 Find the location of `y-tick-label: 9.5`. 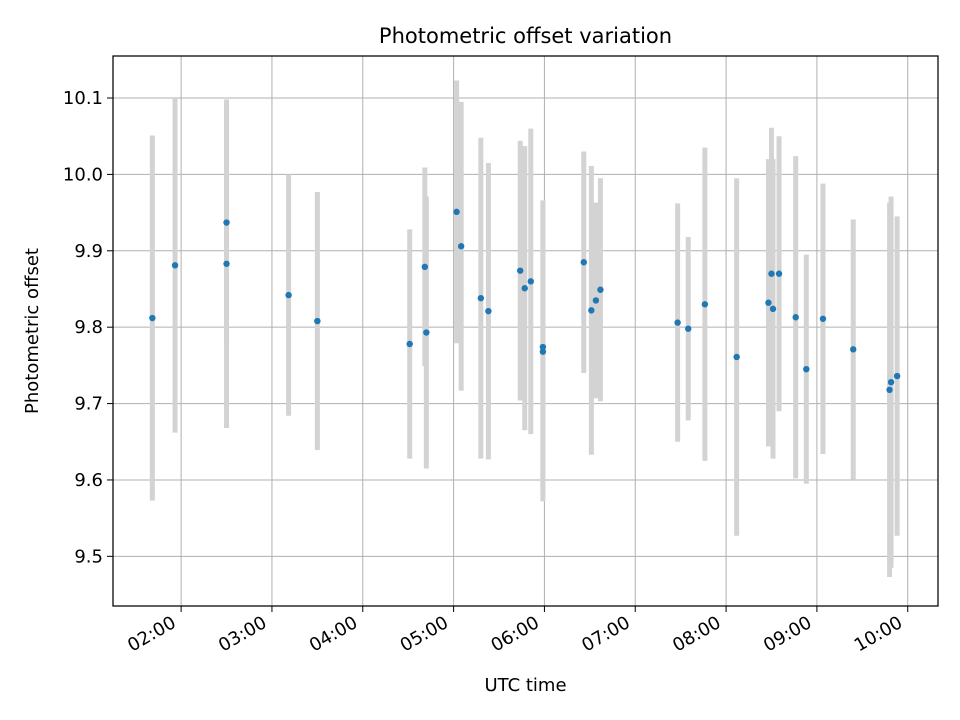

y-tick-label: 9.5 is located at coordinates (88, 556).